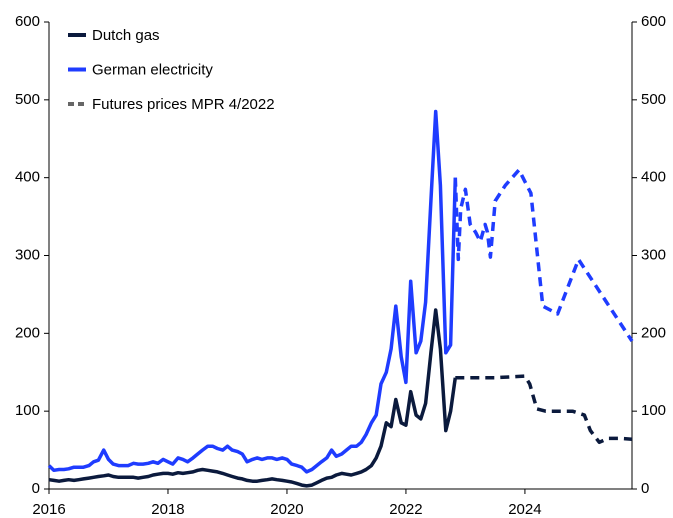 The image size is (673, 518). What do you see at coordinates (653, 177) in the screenshot?
I see `y2-tick-label: 400` at bounding box center [653, 177].